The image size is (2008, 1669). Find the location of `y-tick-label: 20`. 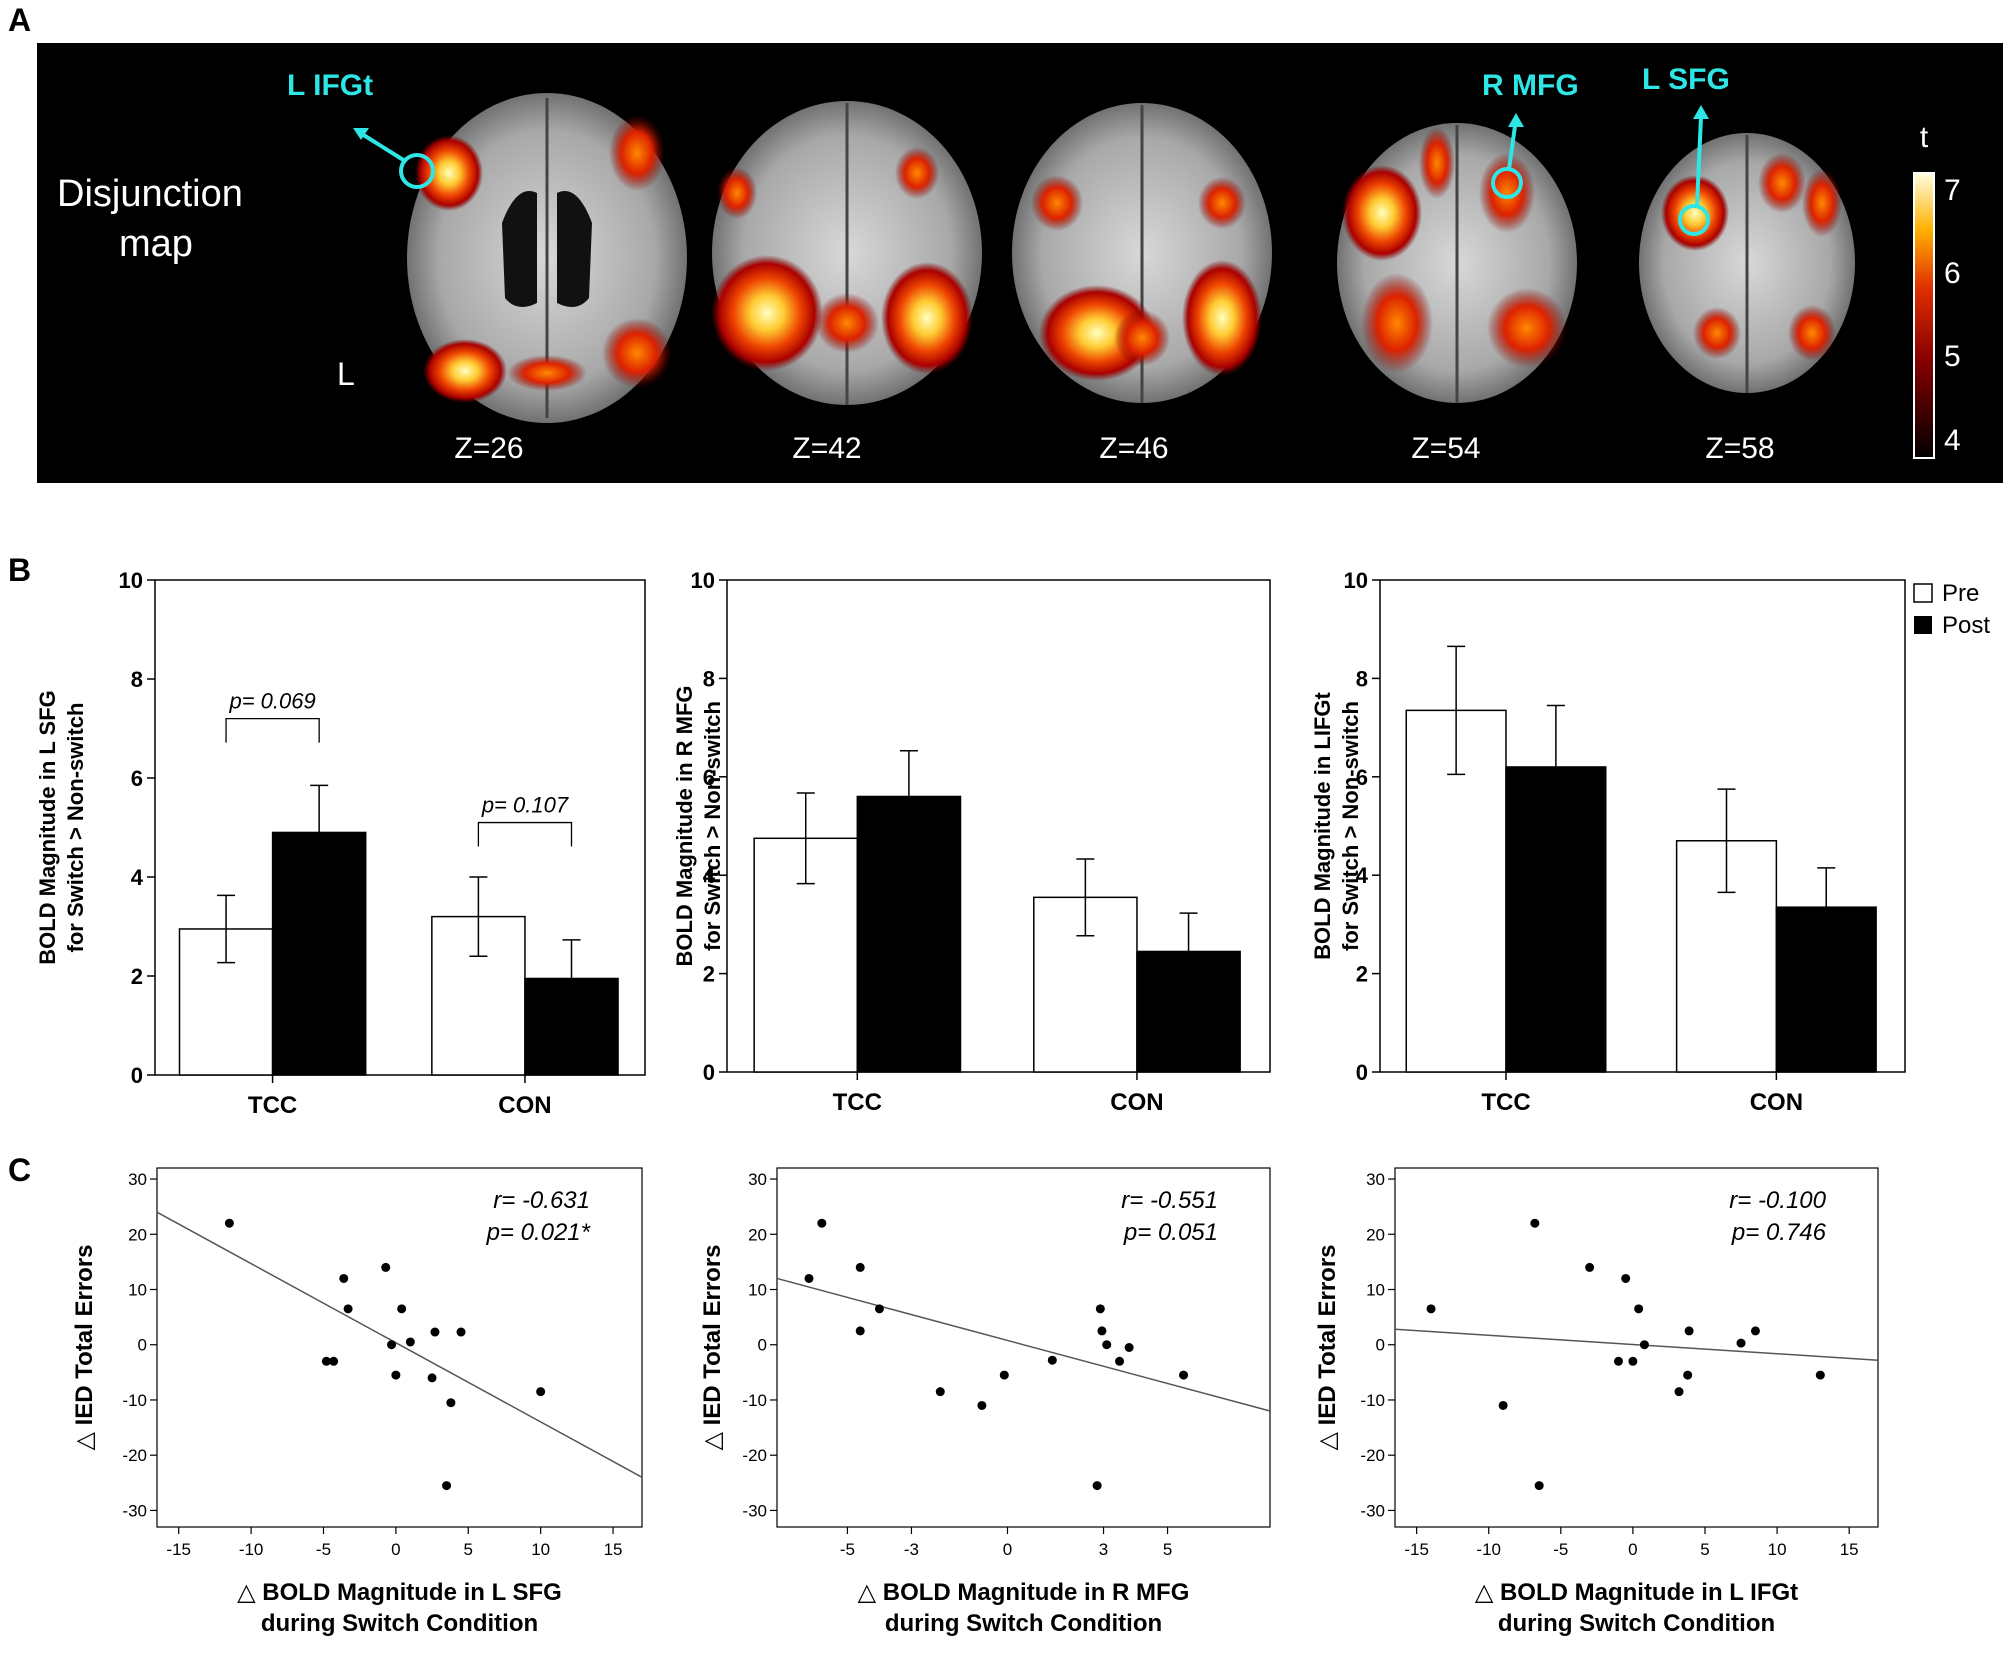

y-tick-label: 20 is located at coordinates (757, 1234).